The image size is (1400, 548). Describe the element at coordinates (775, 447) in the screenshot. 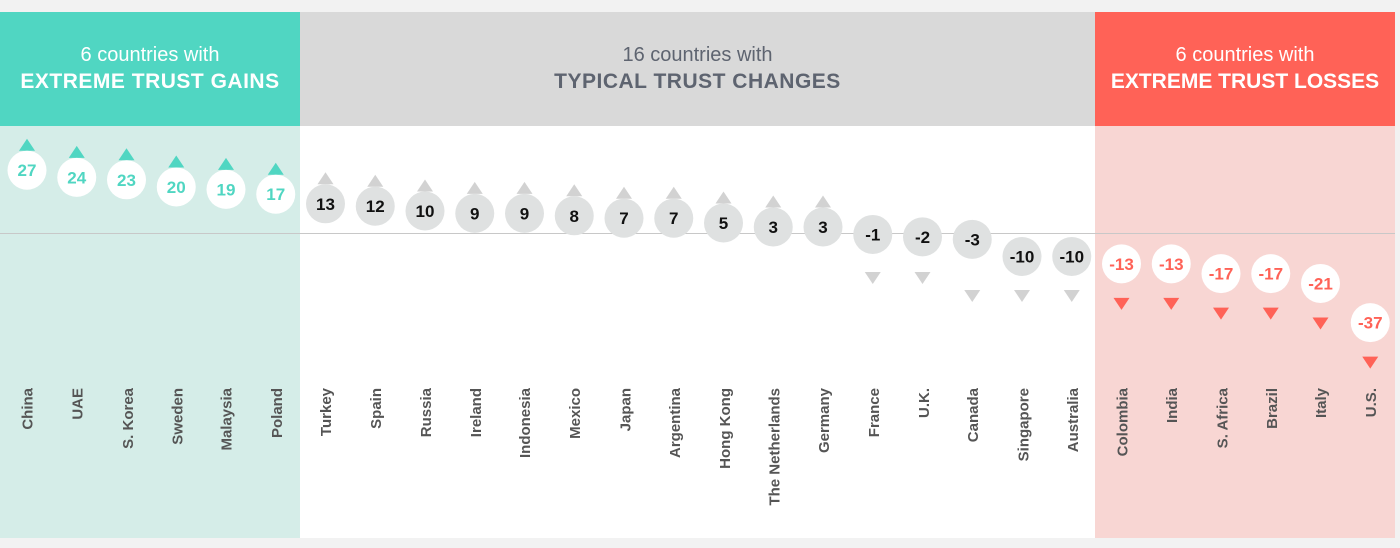

I see `country-name: The Netherlands` at that location.